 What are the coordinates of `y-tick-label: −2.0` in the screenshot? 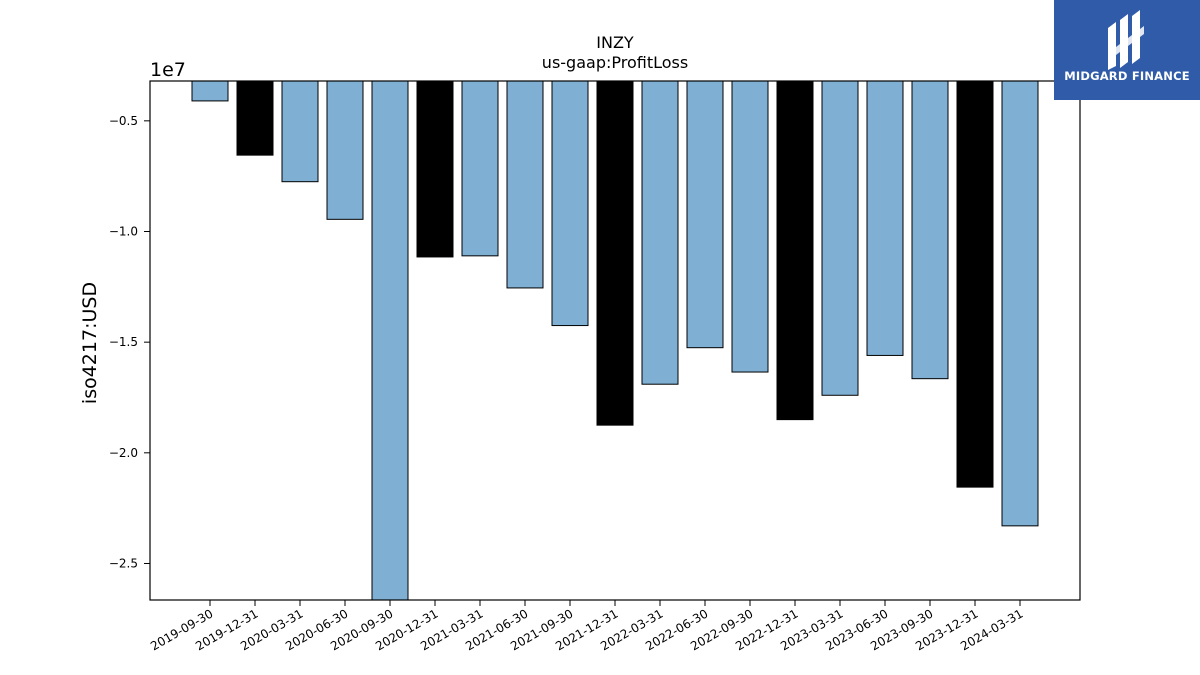 It's located at (123, 453).